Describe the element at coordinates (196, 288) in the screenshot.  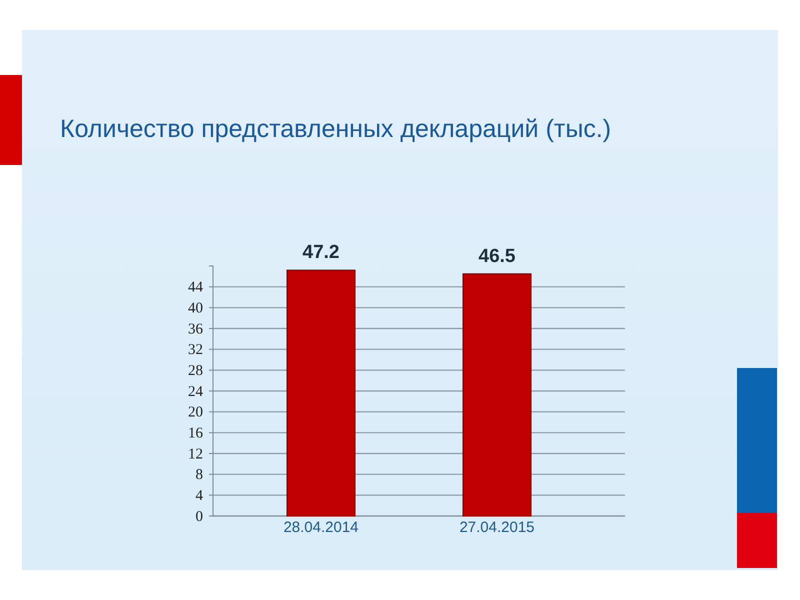
I see `y-tick-label: 44` at that location.